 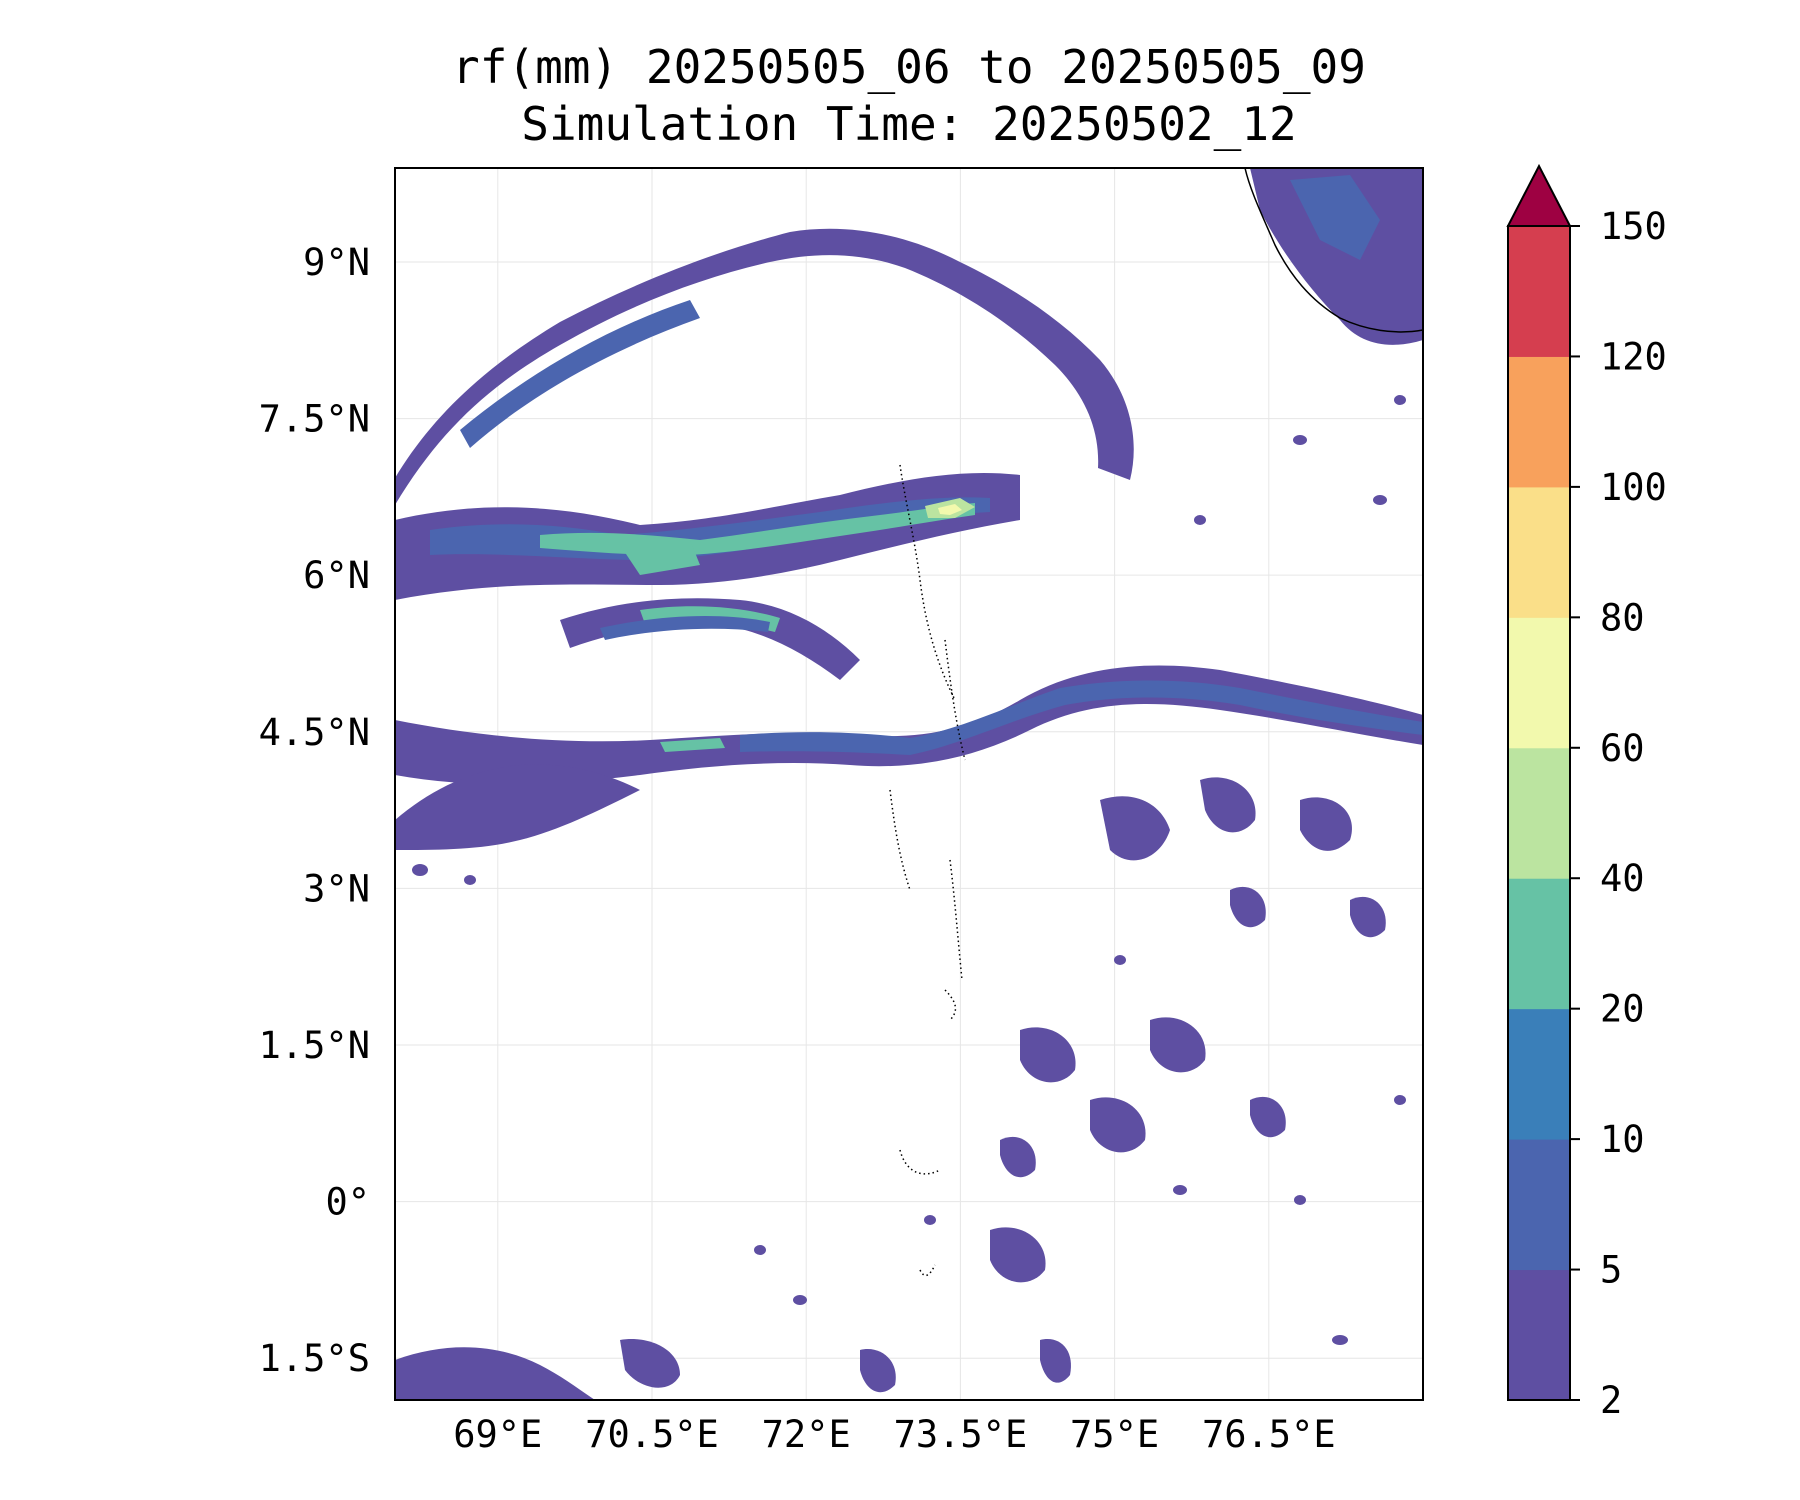 What do you see at coordinates (1622, 878) in the screenshot?
I see `colorbar-tick-label: 40` at bounding box center [1622, 878].